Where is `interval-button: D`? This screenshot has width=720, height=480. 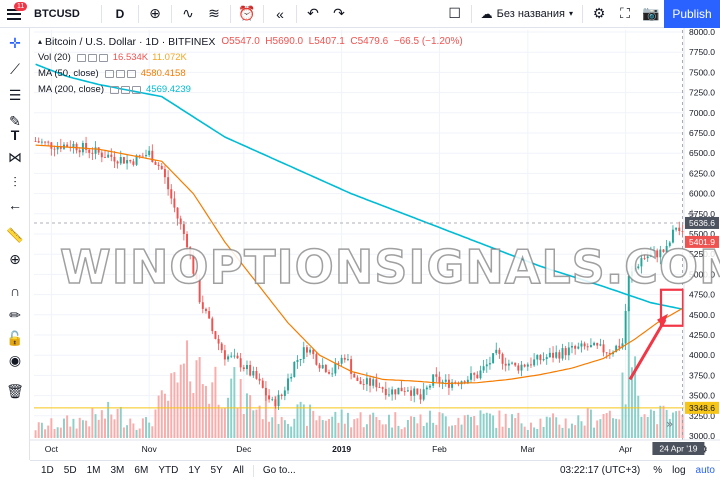
interval-button: D is located at coordinates (120, 13).